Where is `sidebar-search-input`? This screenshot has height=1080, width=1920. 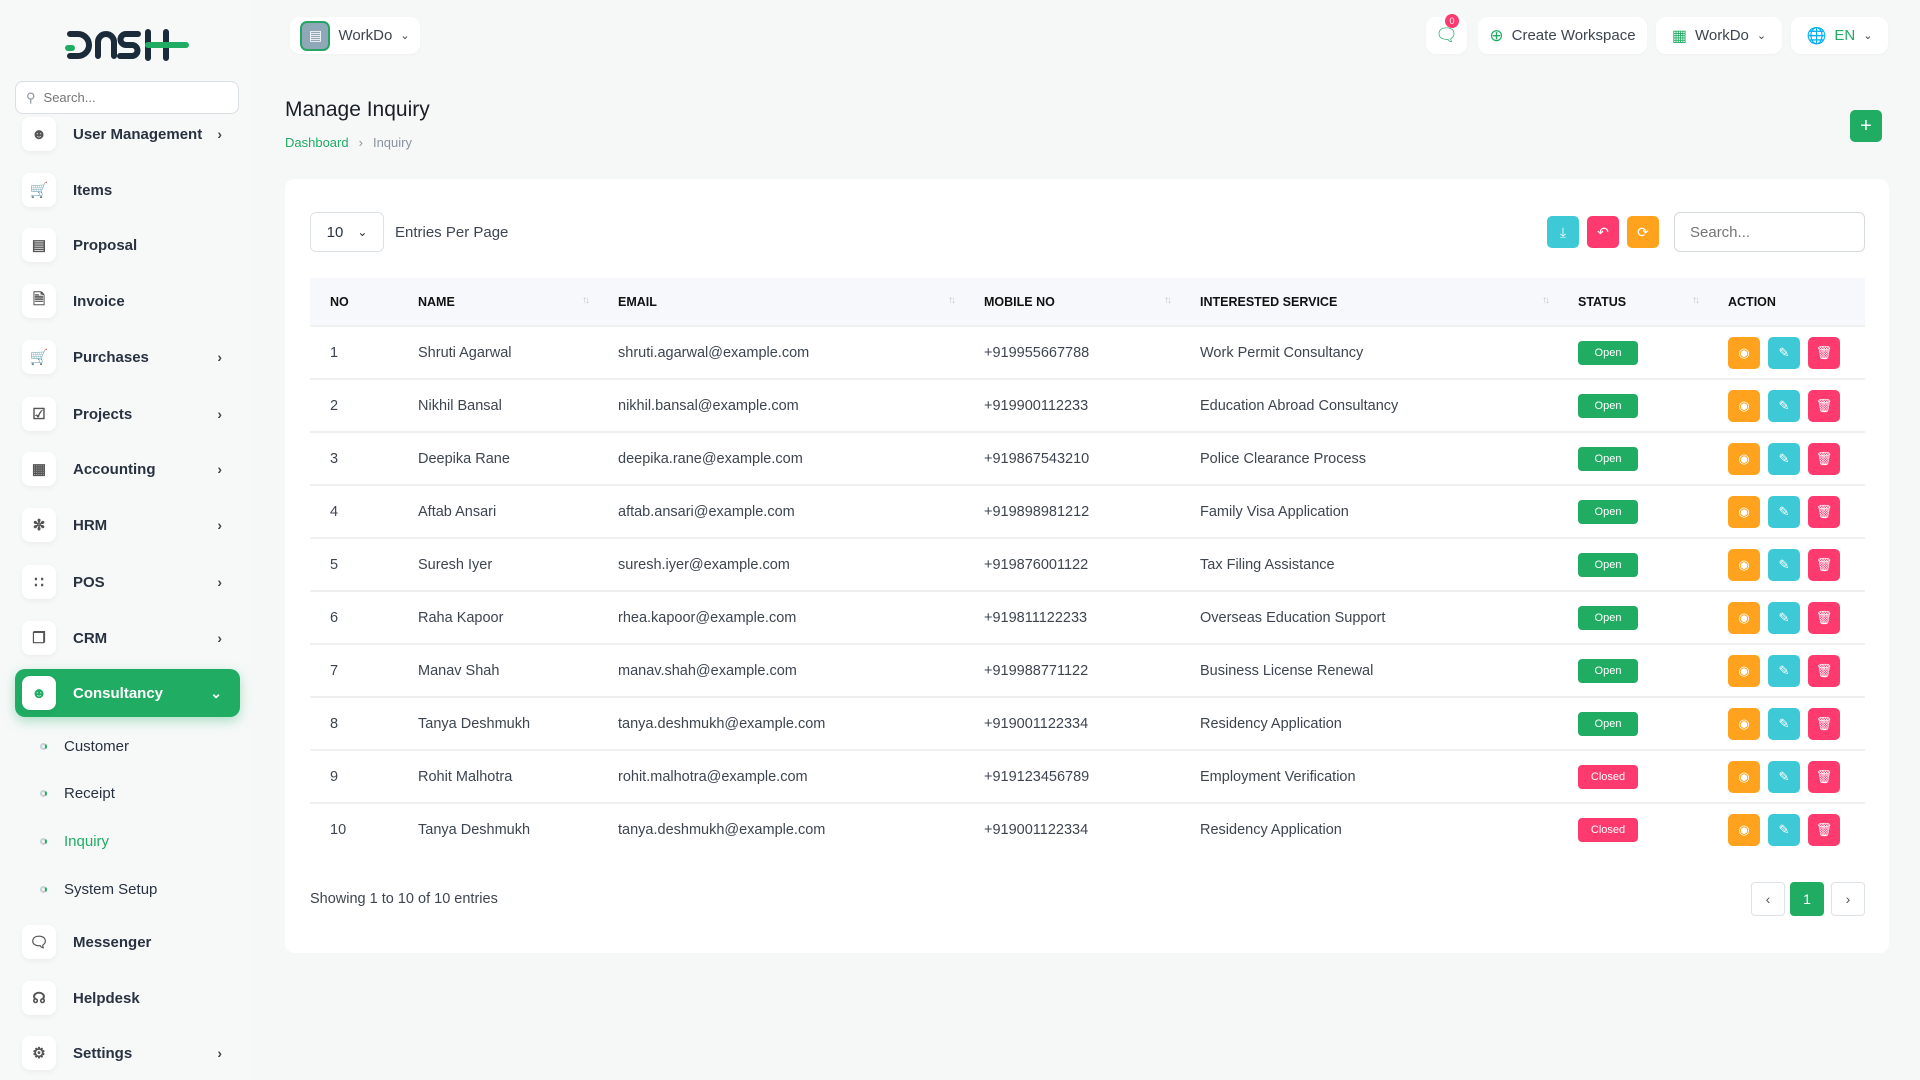 sidebar-search-input is located at coordinates (128, 97).